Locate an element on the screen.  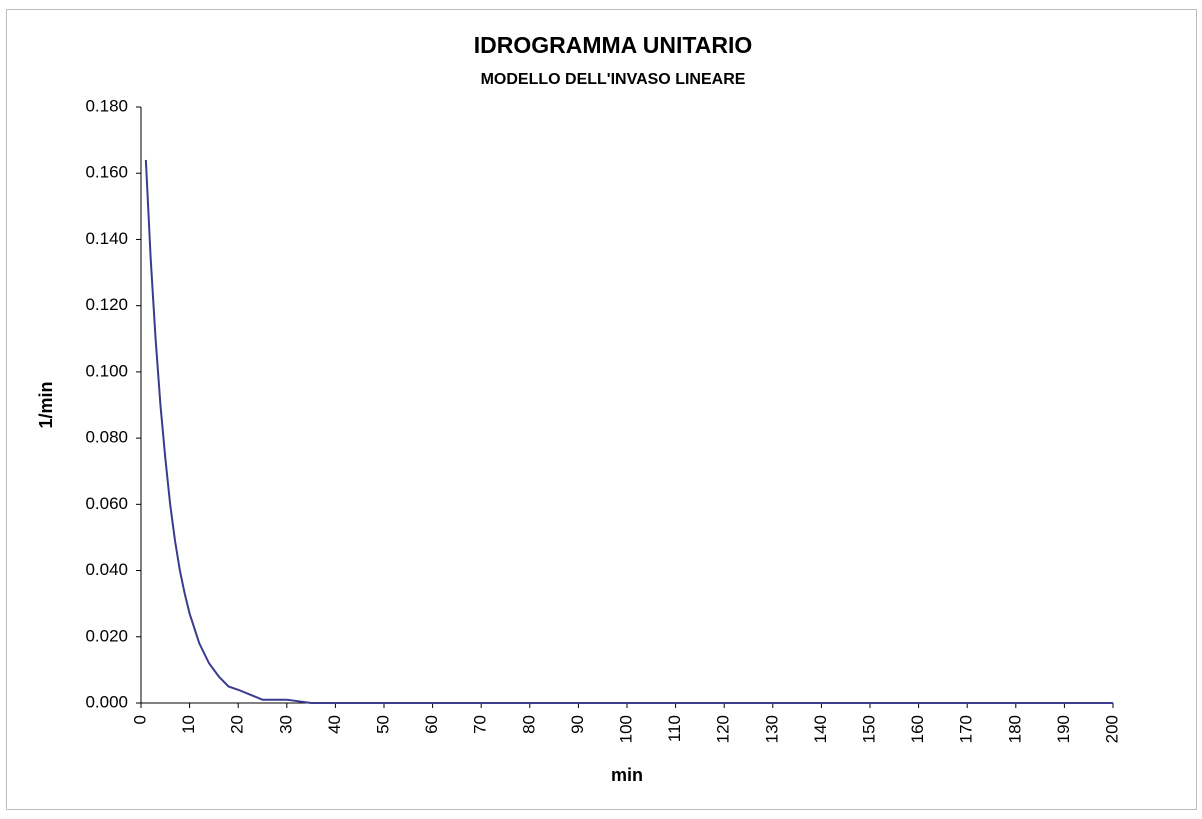
x-tick-label: 180 is located at coordinates (1014, 729).